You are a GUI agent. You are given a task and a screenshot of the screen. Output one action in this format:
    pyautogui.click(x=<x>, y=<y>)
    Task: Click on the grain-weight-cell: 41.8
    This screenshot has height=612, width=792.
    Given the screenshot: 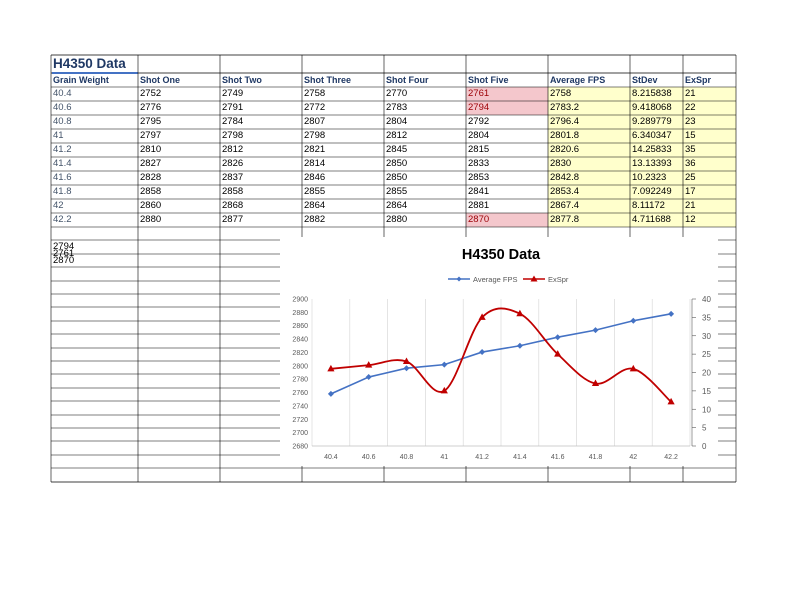 What is the action you would take?
    pyautogui.click(x=62, y=191)
    